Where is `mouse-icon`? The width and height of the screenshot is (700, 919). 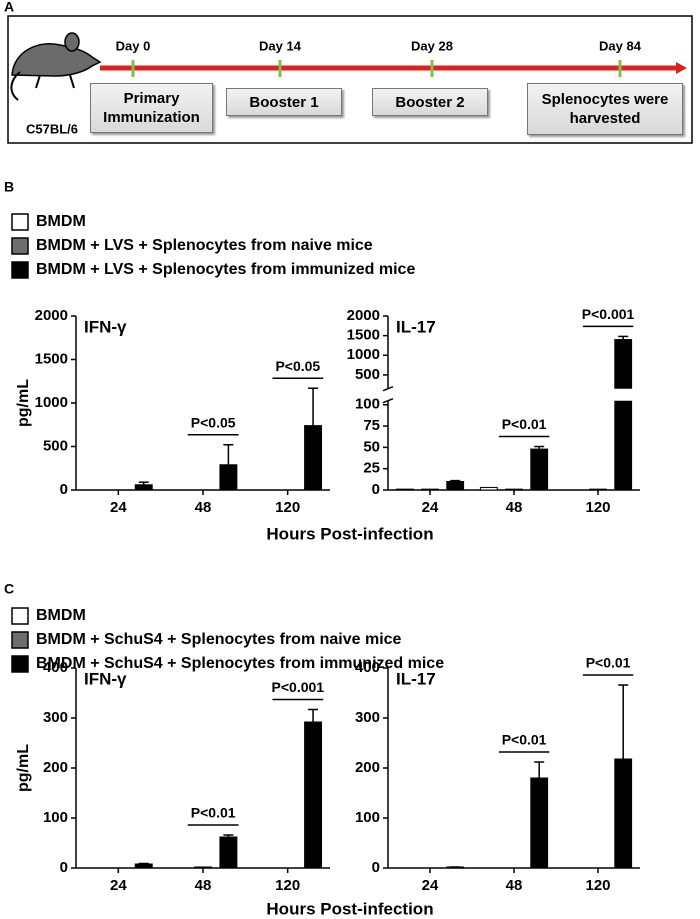 mouse-icon is located at coordinates (56, 66).